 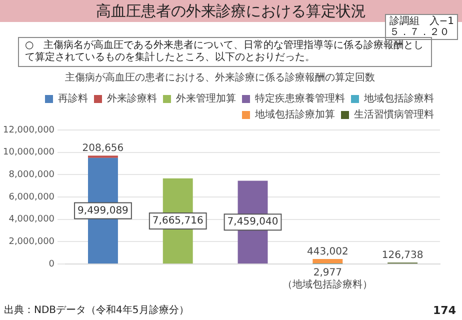 What do you see at coordinates (220, 78) in the screenshot?
I see `text: 主傷病が高血圧の患者における、外来診療に係る診療報酬の算定回数` at bounding box center [220, 78].